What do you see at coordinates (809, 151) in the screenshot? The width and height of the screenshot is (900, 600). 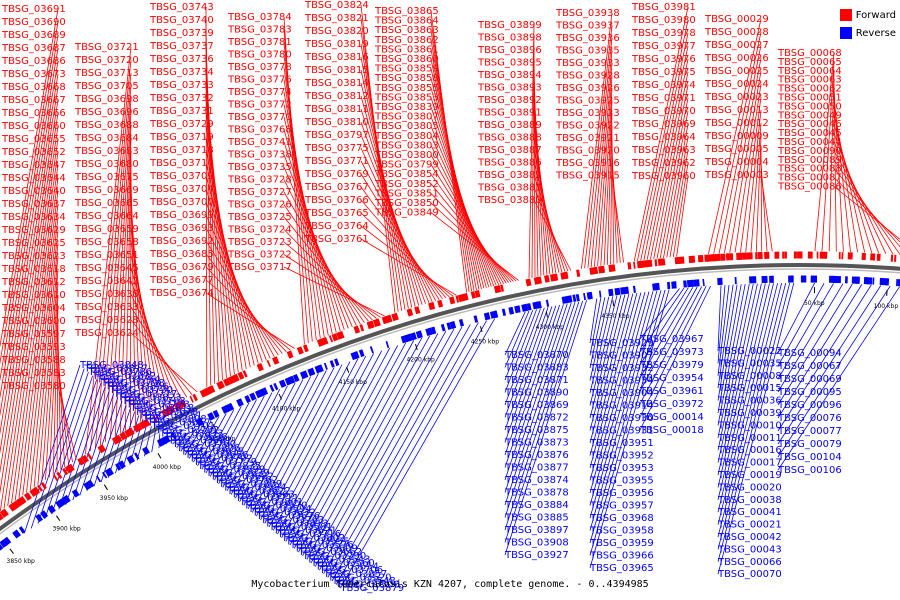 I see `gene-label: TBSG_00090` at bounding box center [809, 151].